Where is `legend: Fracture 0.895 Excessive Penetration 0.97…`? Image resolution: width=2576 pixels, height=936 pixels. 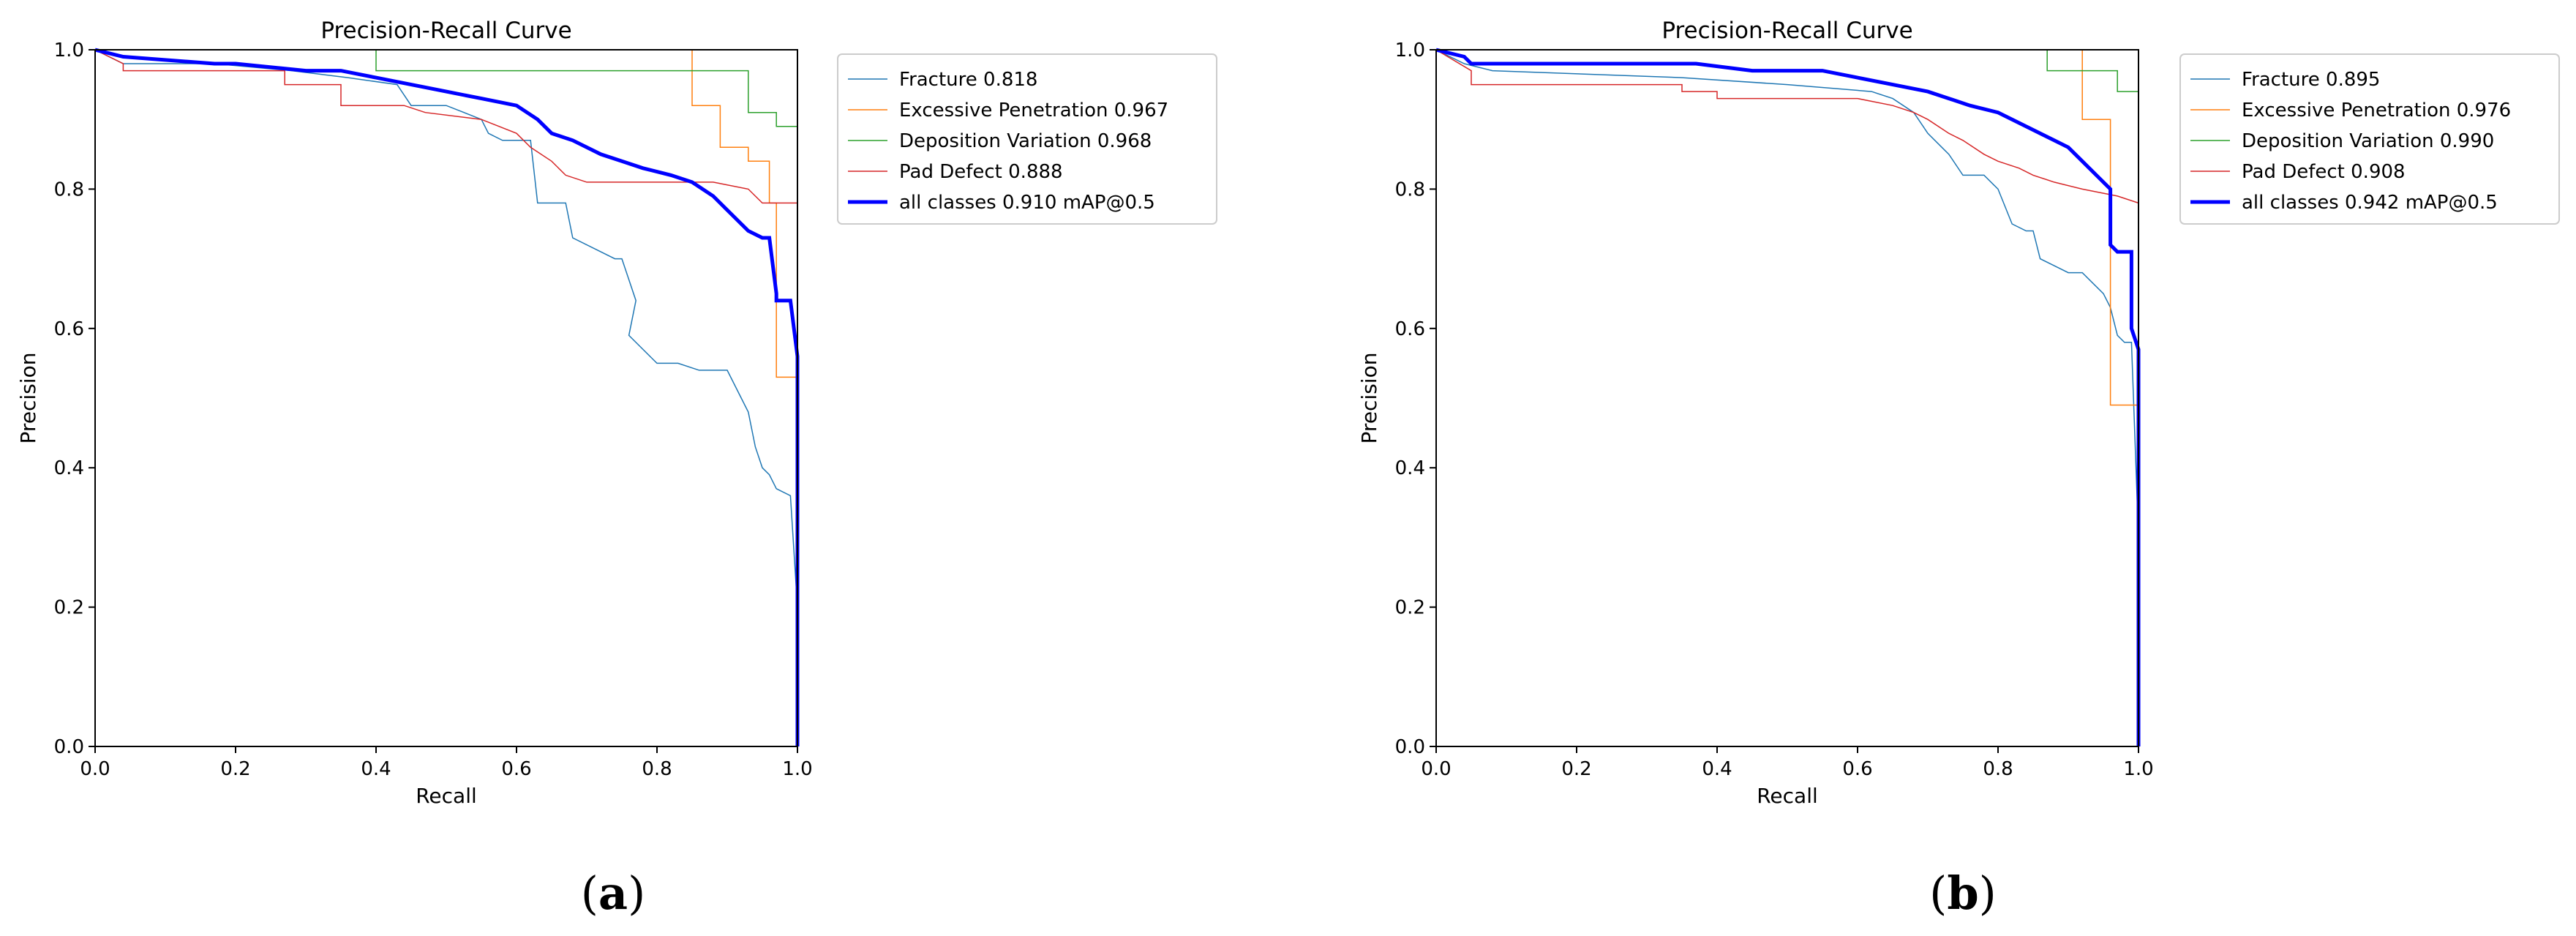 legend: Fracture 0.895 Excessive Penetration 0.97… is located at coordinates (2369, 139).